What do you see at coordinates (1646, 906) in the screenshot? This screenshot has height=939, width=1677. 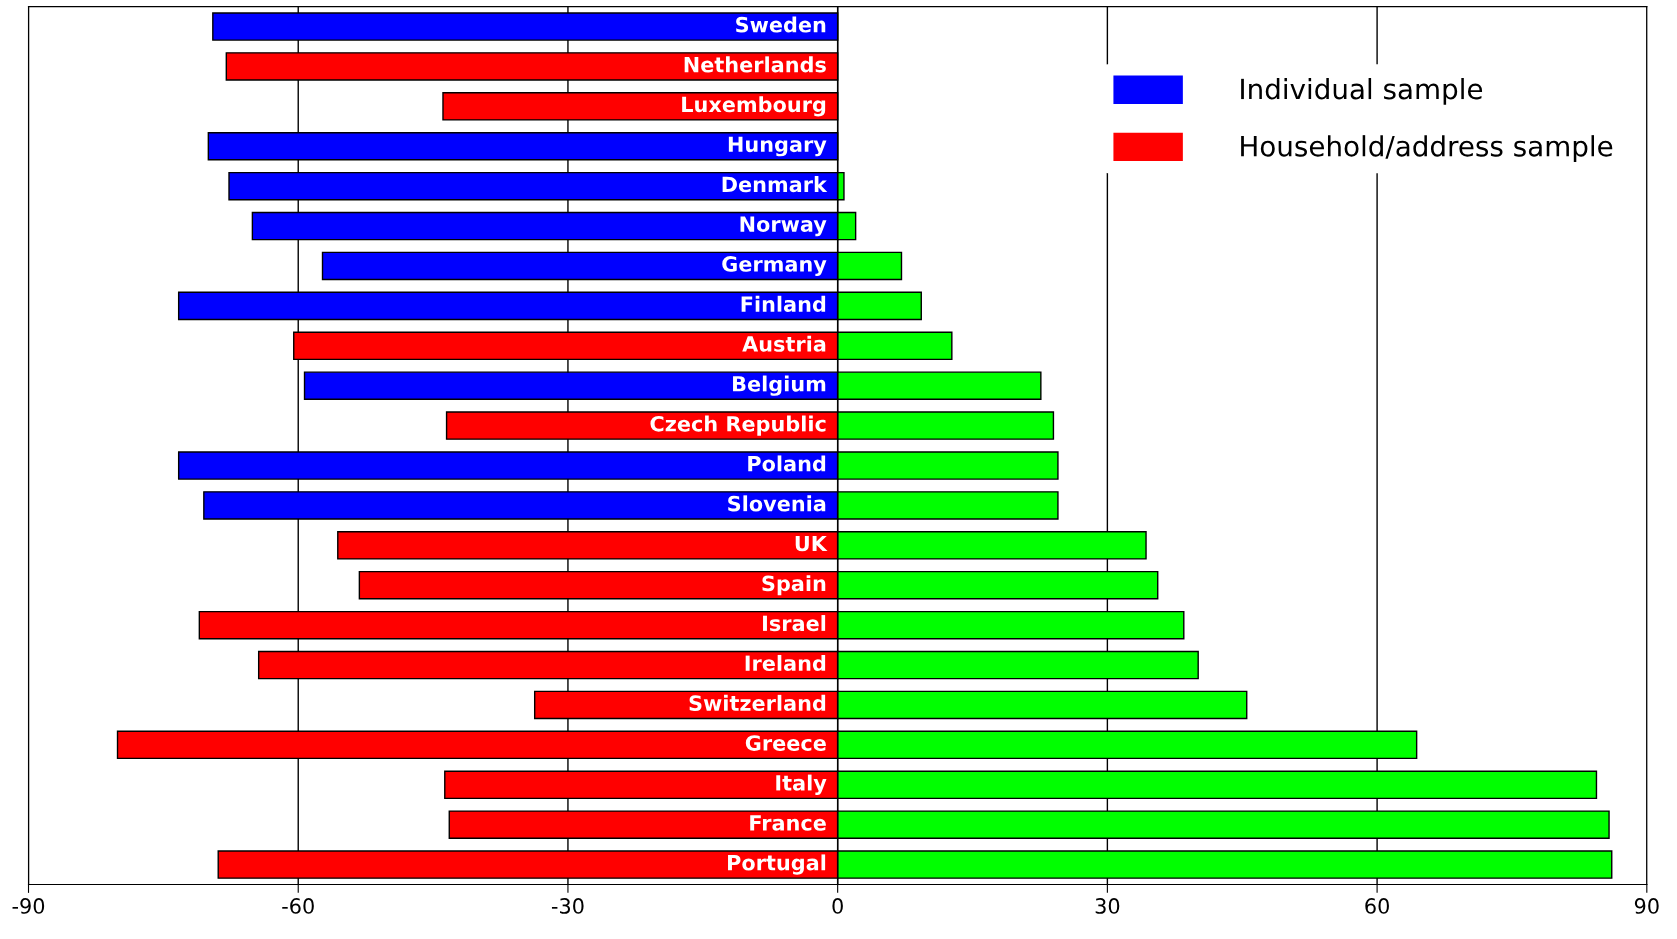 I see `x-tick-label: 90` at bounding box center [1646, 906].